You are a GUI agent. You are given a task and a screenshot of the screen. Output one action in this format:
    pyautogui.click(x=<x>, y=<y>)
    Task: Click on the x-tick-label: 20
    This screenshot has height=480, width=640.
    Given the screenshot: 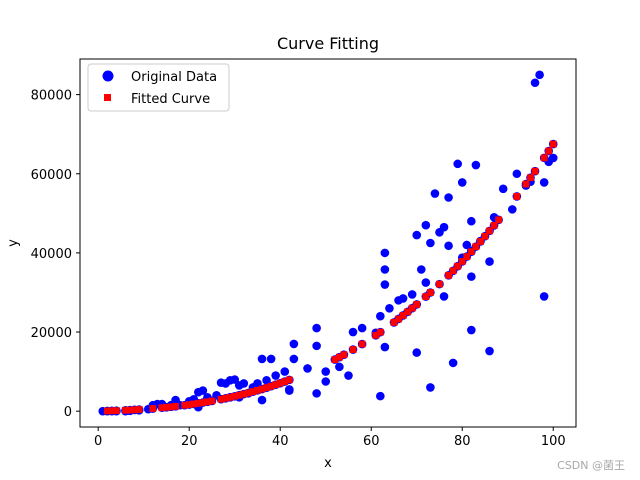 What is the action you would take?
    pyautogui.click(x=189, y=441)
    